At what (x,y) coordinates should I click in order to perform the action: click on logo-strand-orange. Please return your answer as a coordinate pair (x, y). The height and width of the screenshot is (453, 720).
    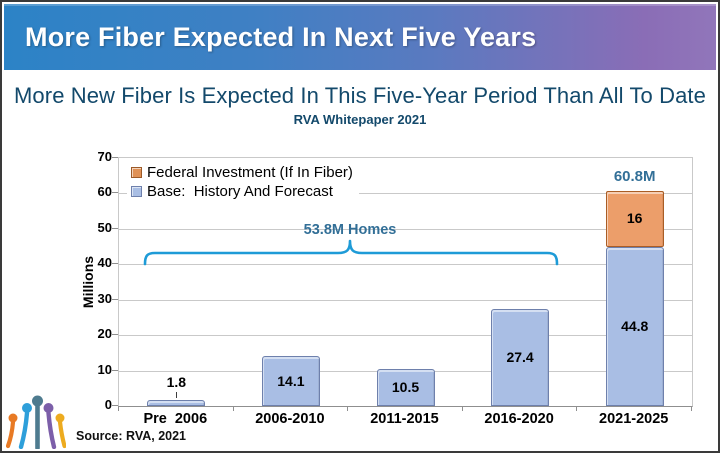
    Looking at the image, I should click on (12, 431).